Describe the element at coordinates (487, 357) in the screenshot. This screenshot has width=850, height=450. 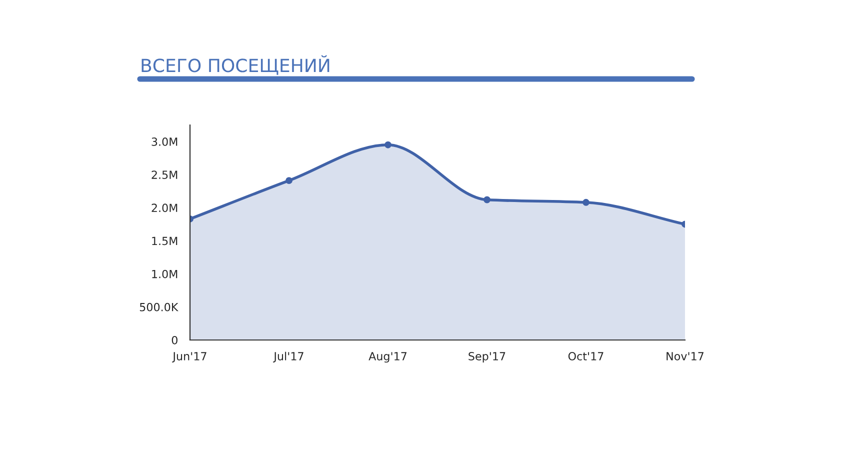
I see `x-tick-label: Sep'17` at that location.